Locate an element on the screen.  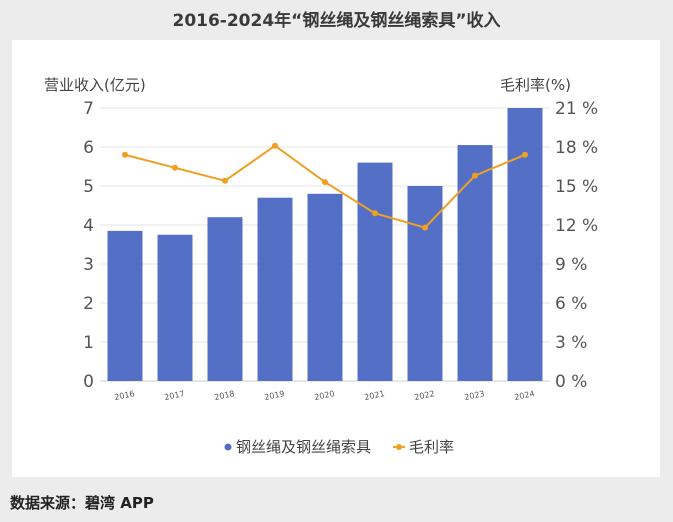
right-tick-label: 21 % is located at coordinates (576, 109).